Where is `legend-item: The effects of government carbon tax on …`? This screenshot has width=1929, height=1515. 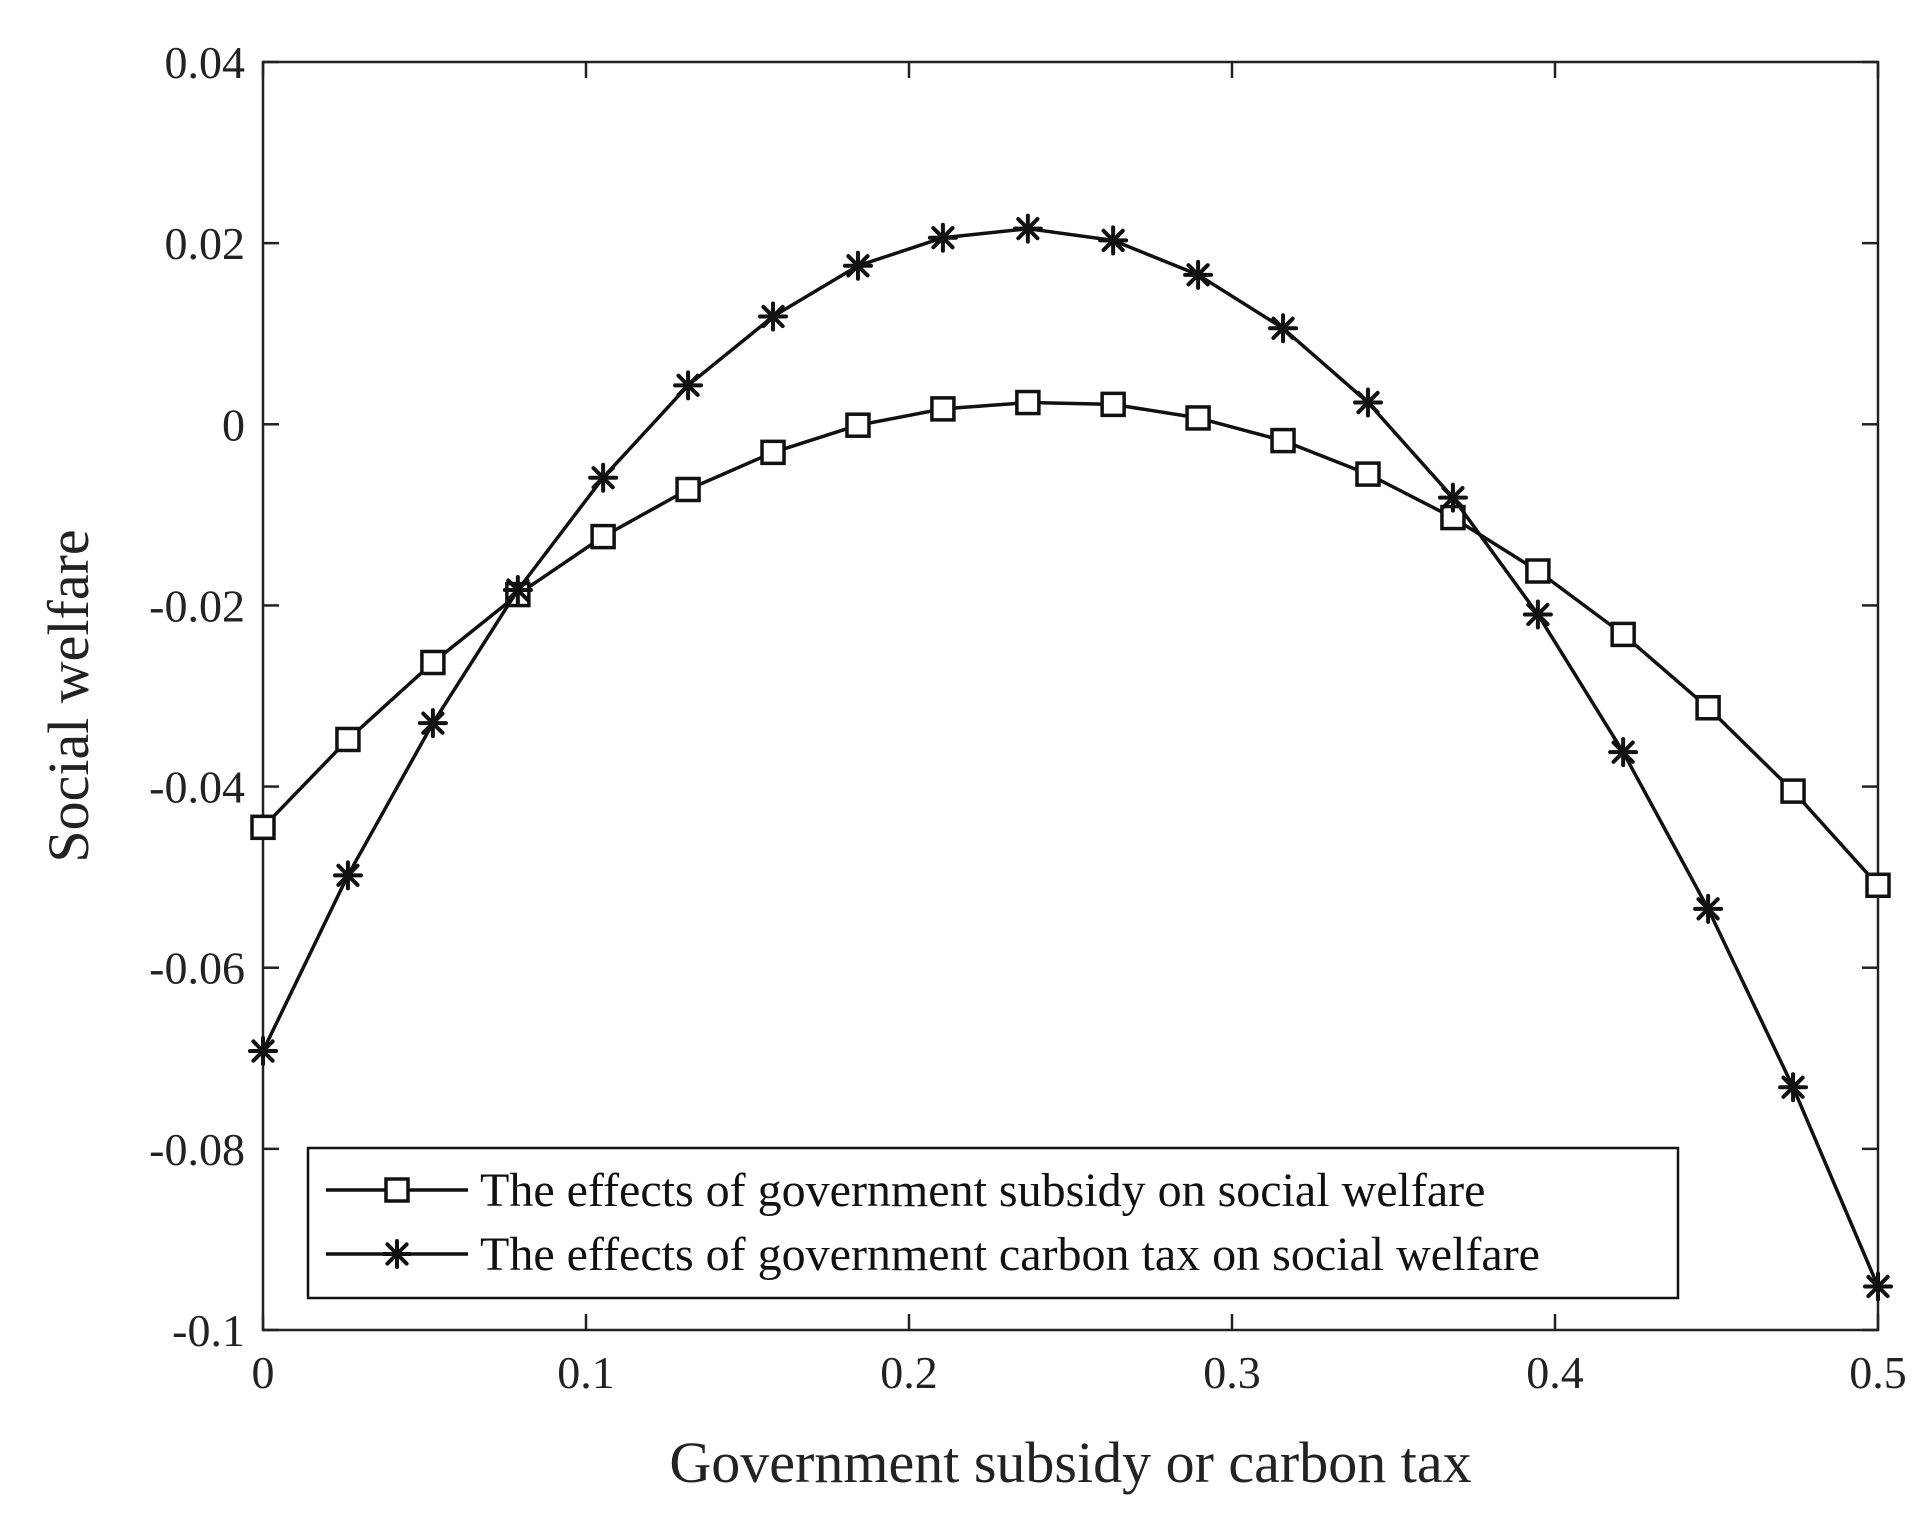 legend-item: The effects of government carbon tax on … is located at coordinates (933, 1254).